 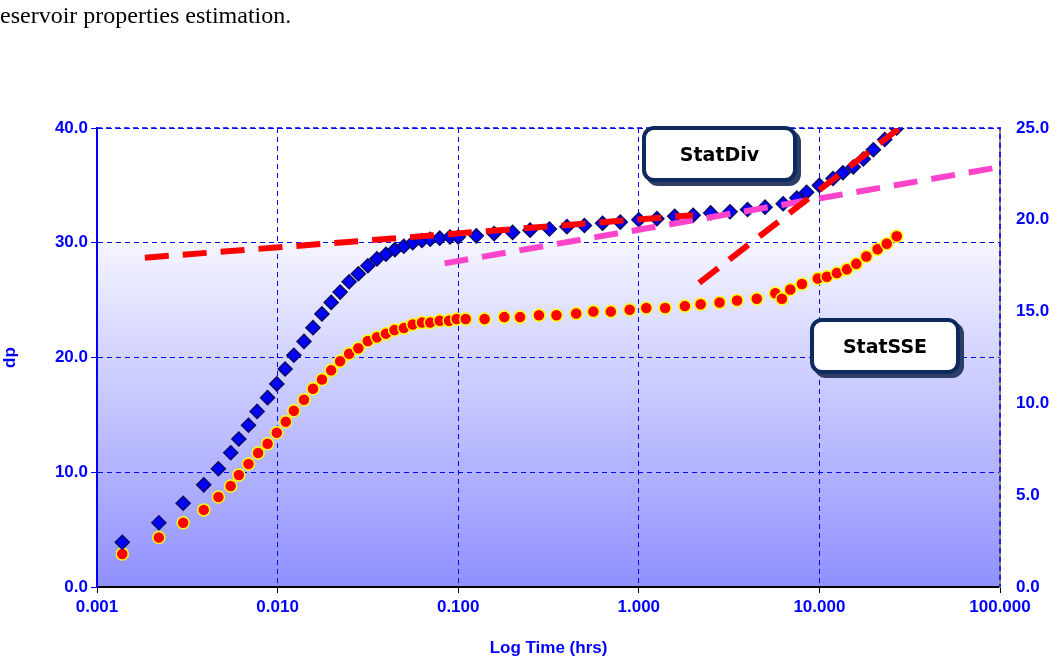 I want to click on y-tick-label: 30.0, so click(x=71, y=242).